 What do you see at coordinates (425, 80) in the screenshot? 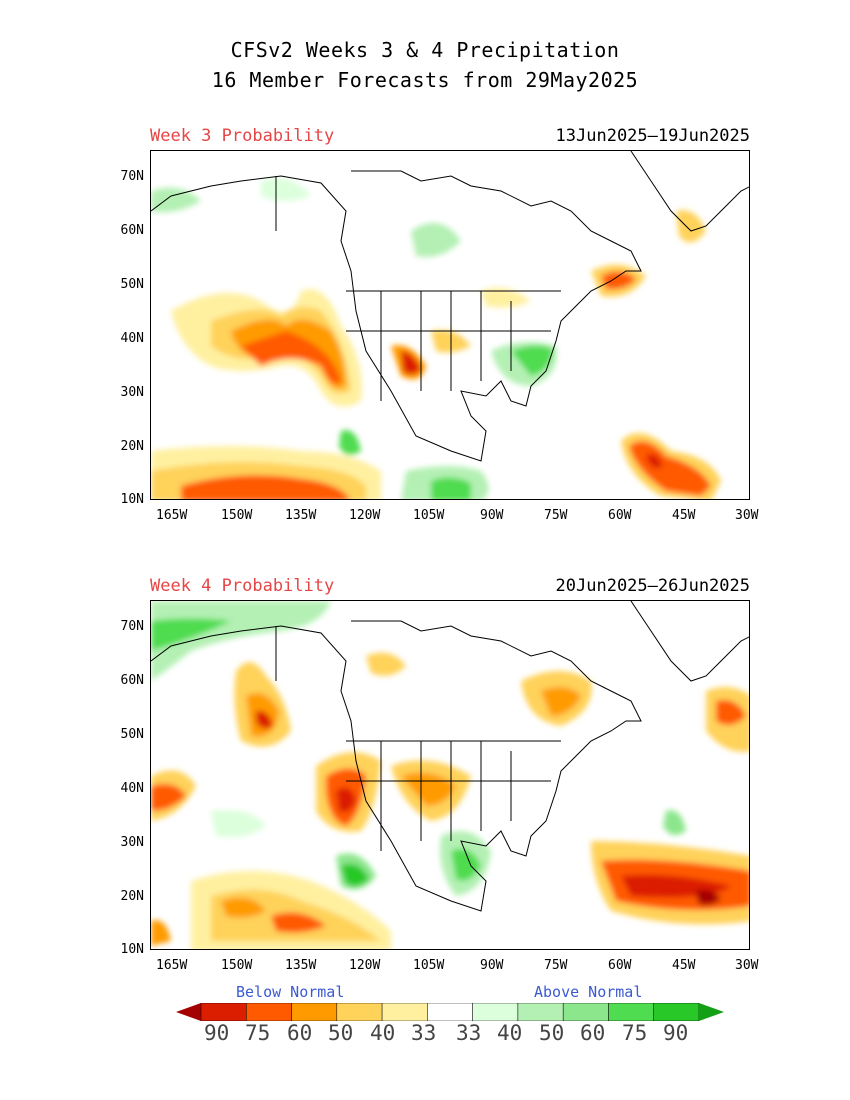
I see `title-line-2: 16 Member Forecasts from 29May2025` at bounding box center [425, 80].